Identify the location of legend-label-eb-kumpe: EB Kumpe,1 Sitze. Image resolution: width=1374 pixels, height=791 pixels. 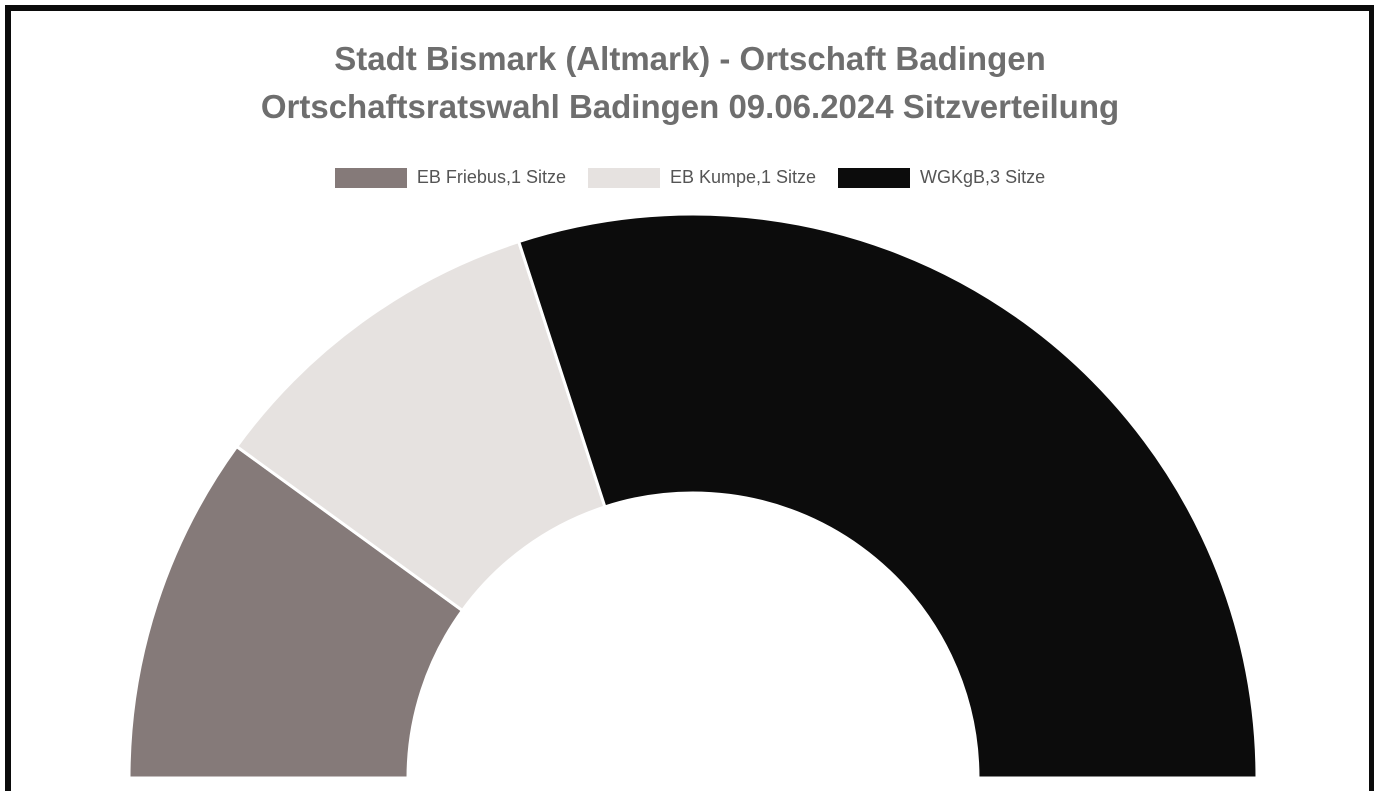
(743, 177).